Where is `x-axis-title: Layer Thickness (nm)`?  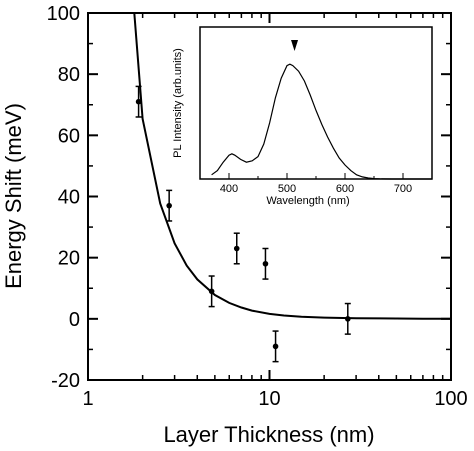 x-axis-title: Layer Thickness (nm) is located at coordinates (268, 434).